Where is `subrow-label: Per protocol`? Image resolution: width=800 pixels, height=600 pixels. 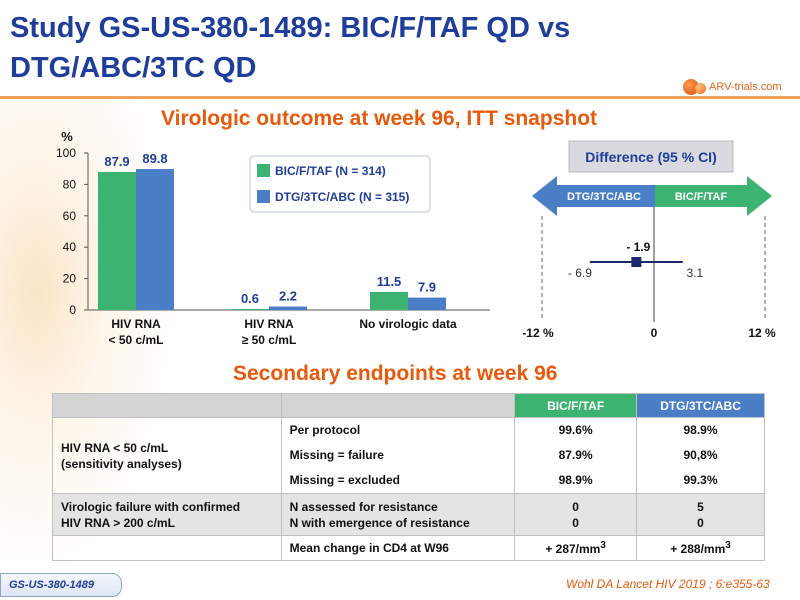
subrow-label: Per protocol is located at coordinates (325, 430).